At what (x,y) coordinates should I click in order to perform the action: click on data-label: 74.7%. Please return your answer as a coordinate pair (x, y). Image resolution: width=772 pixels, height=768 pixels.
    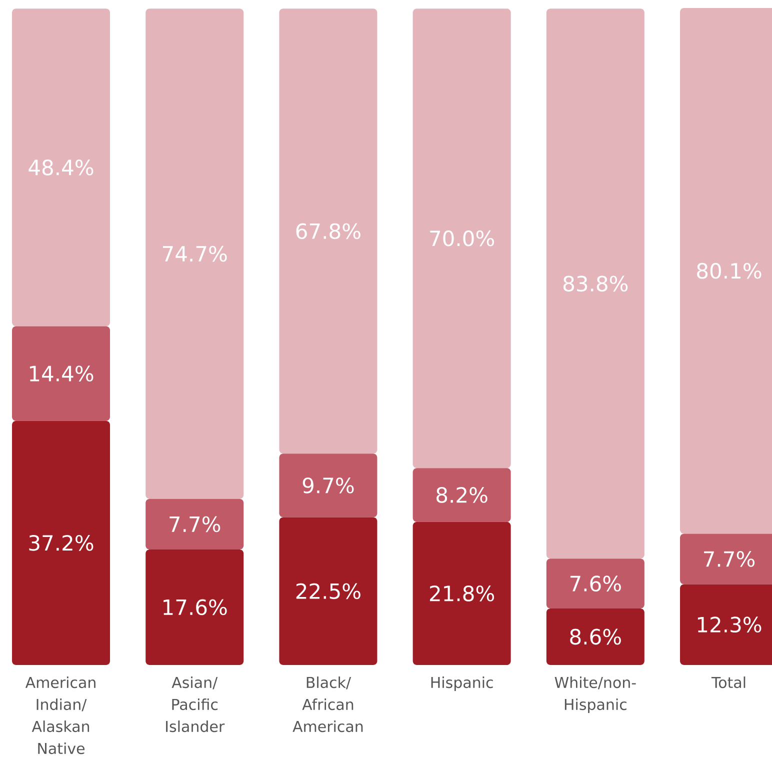
    Looking at the image, I should click on (194, 254).